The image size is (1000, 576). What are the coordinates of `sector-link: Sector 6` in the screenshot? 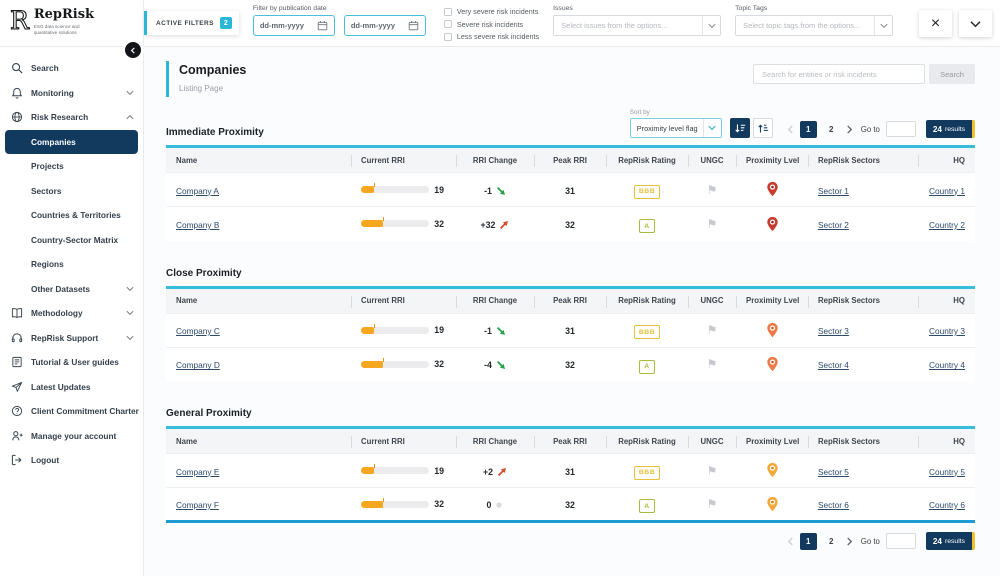 It's located at (833, 505).